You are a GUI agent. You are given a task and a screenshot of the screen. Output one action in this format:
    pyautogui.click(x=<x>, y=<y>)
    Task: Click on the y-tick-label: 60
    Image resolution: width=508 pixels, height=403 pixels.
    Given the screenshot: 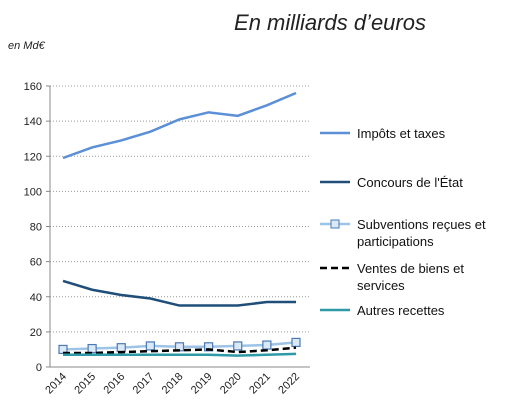 What is the action you would take?
    pyautogui.click(x=36, y=263)
    